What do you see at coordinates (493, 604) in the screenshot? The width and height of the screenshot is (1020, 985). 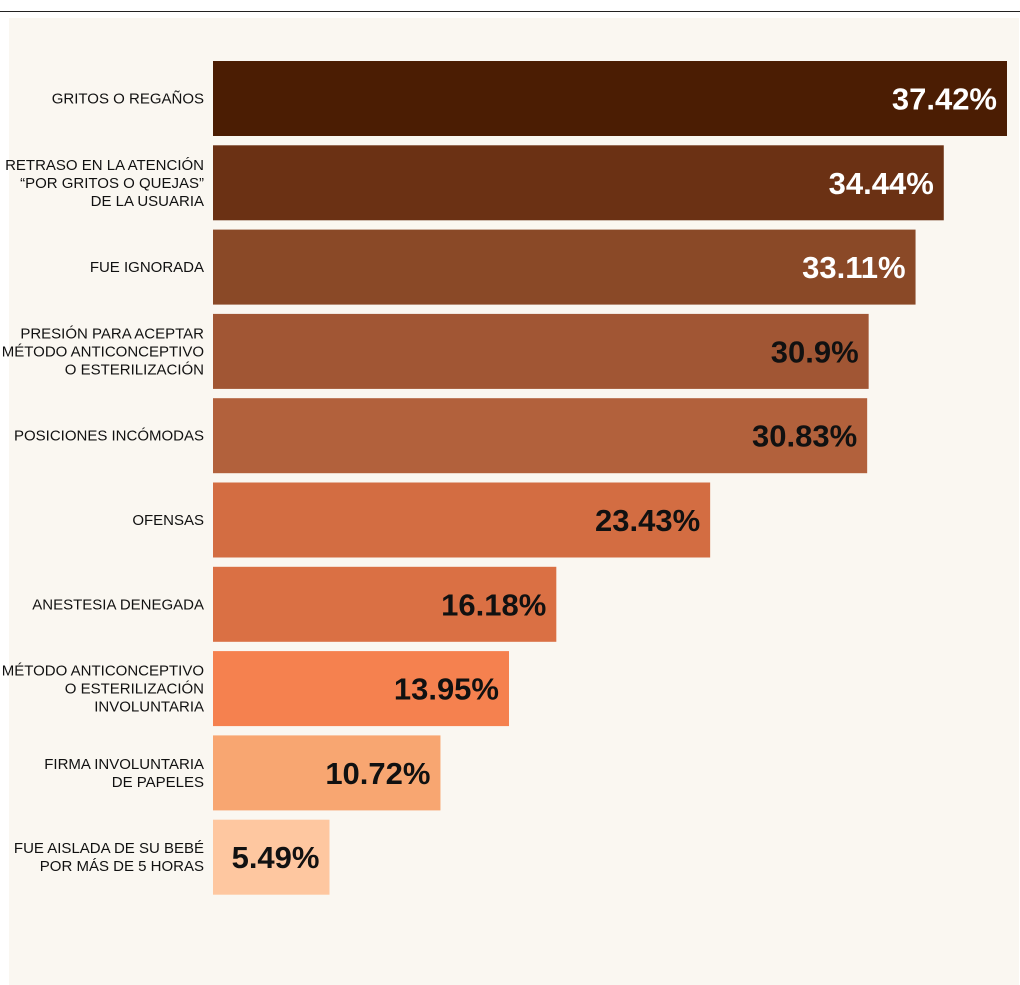 I see `bar-value-label: 16.18%` at bounding box center [493, 604].